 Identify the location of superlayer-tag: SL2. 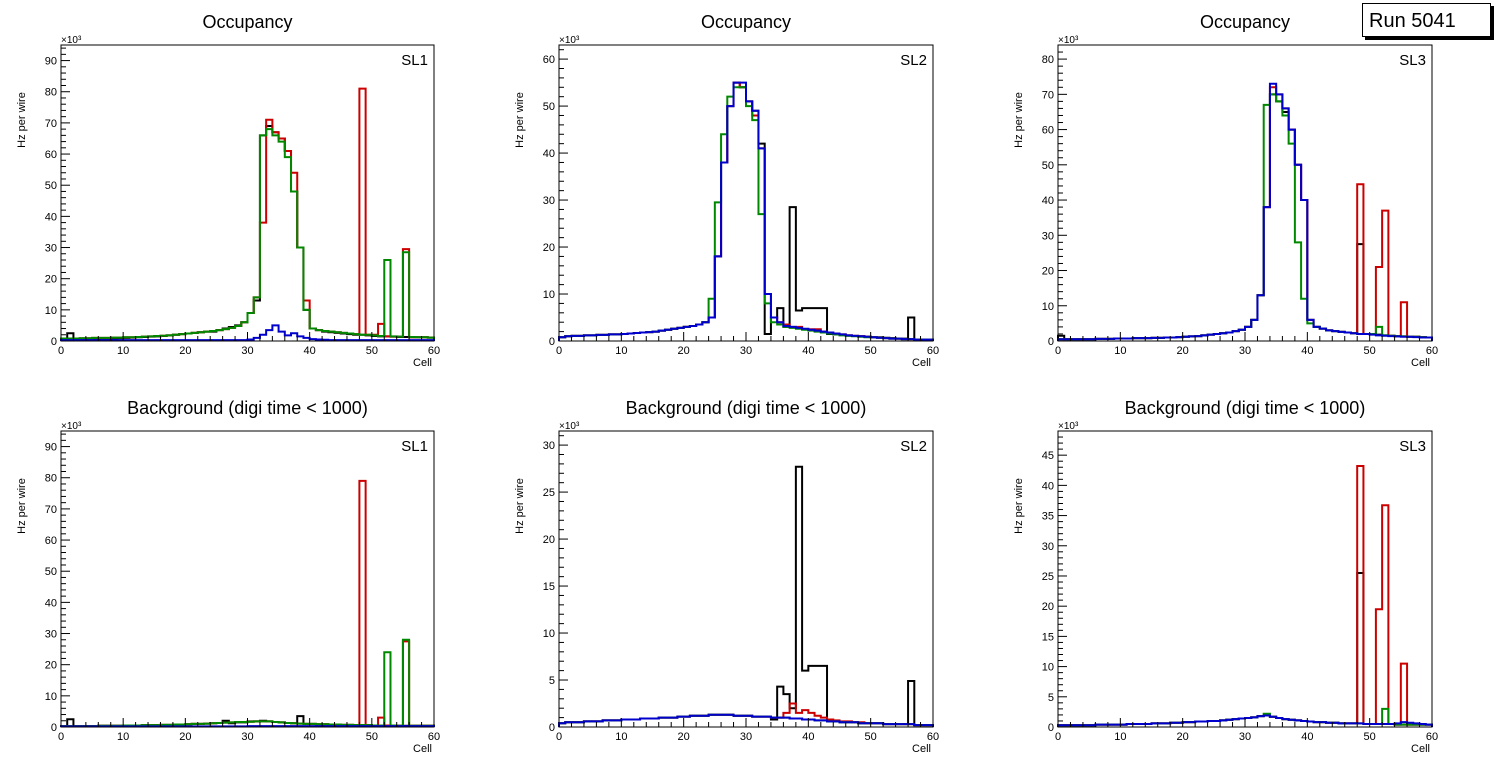
(913, 60).